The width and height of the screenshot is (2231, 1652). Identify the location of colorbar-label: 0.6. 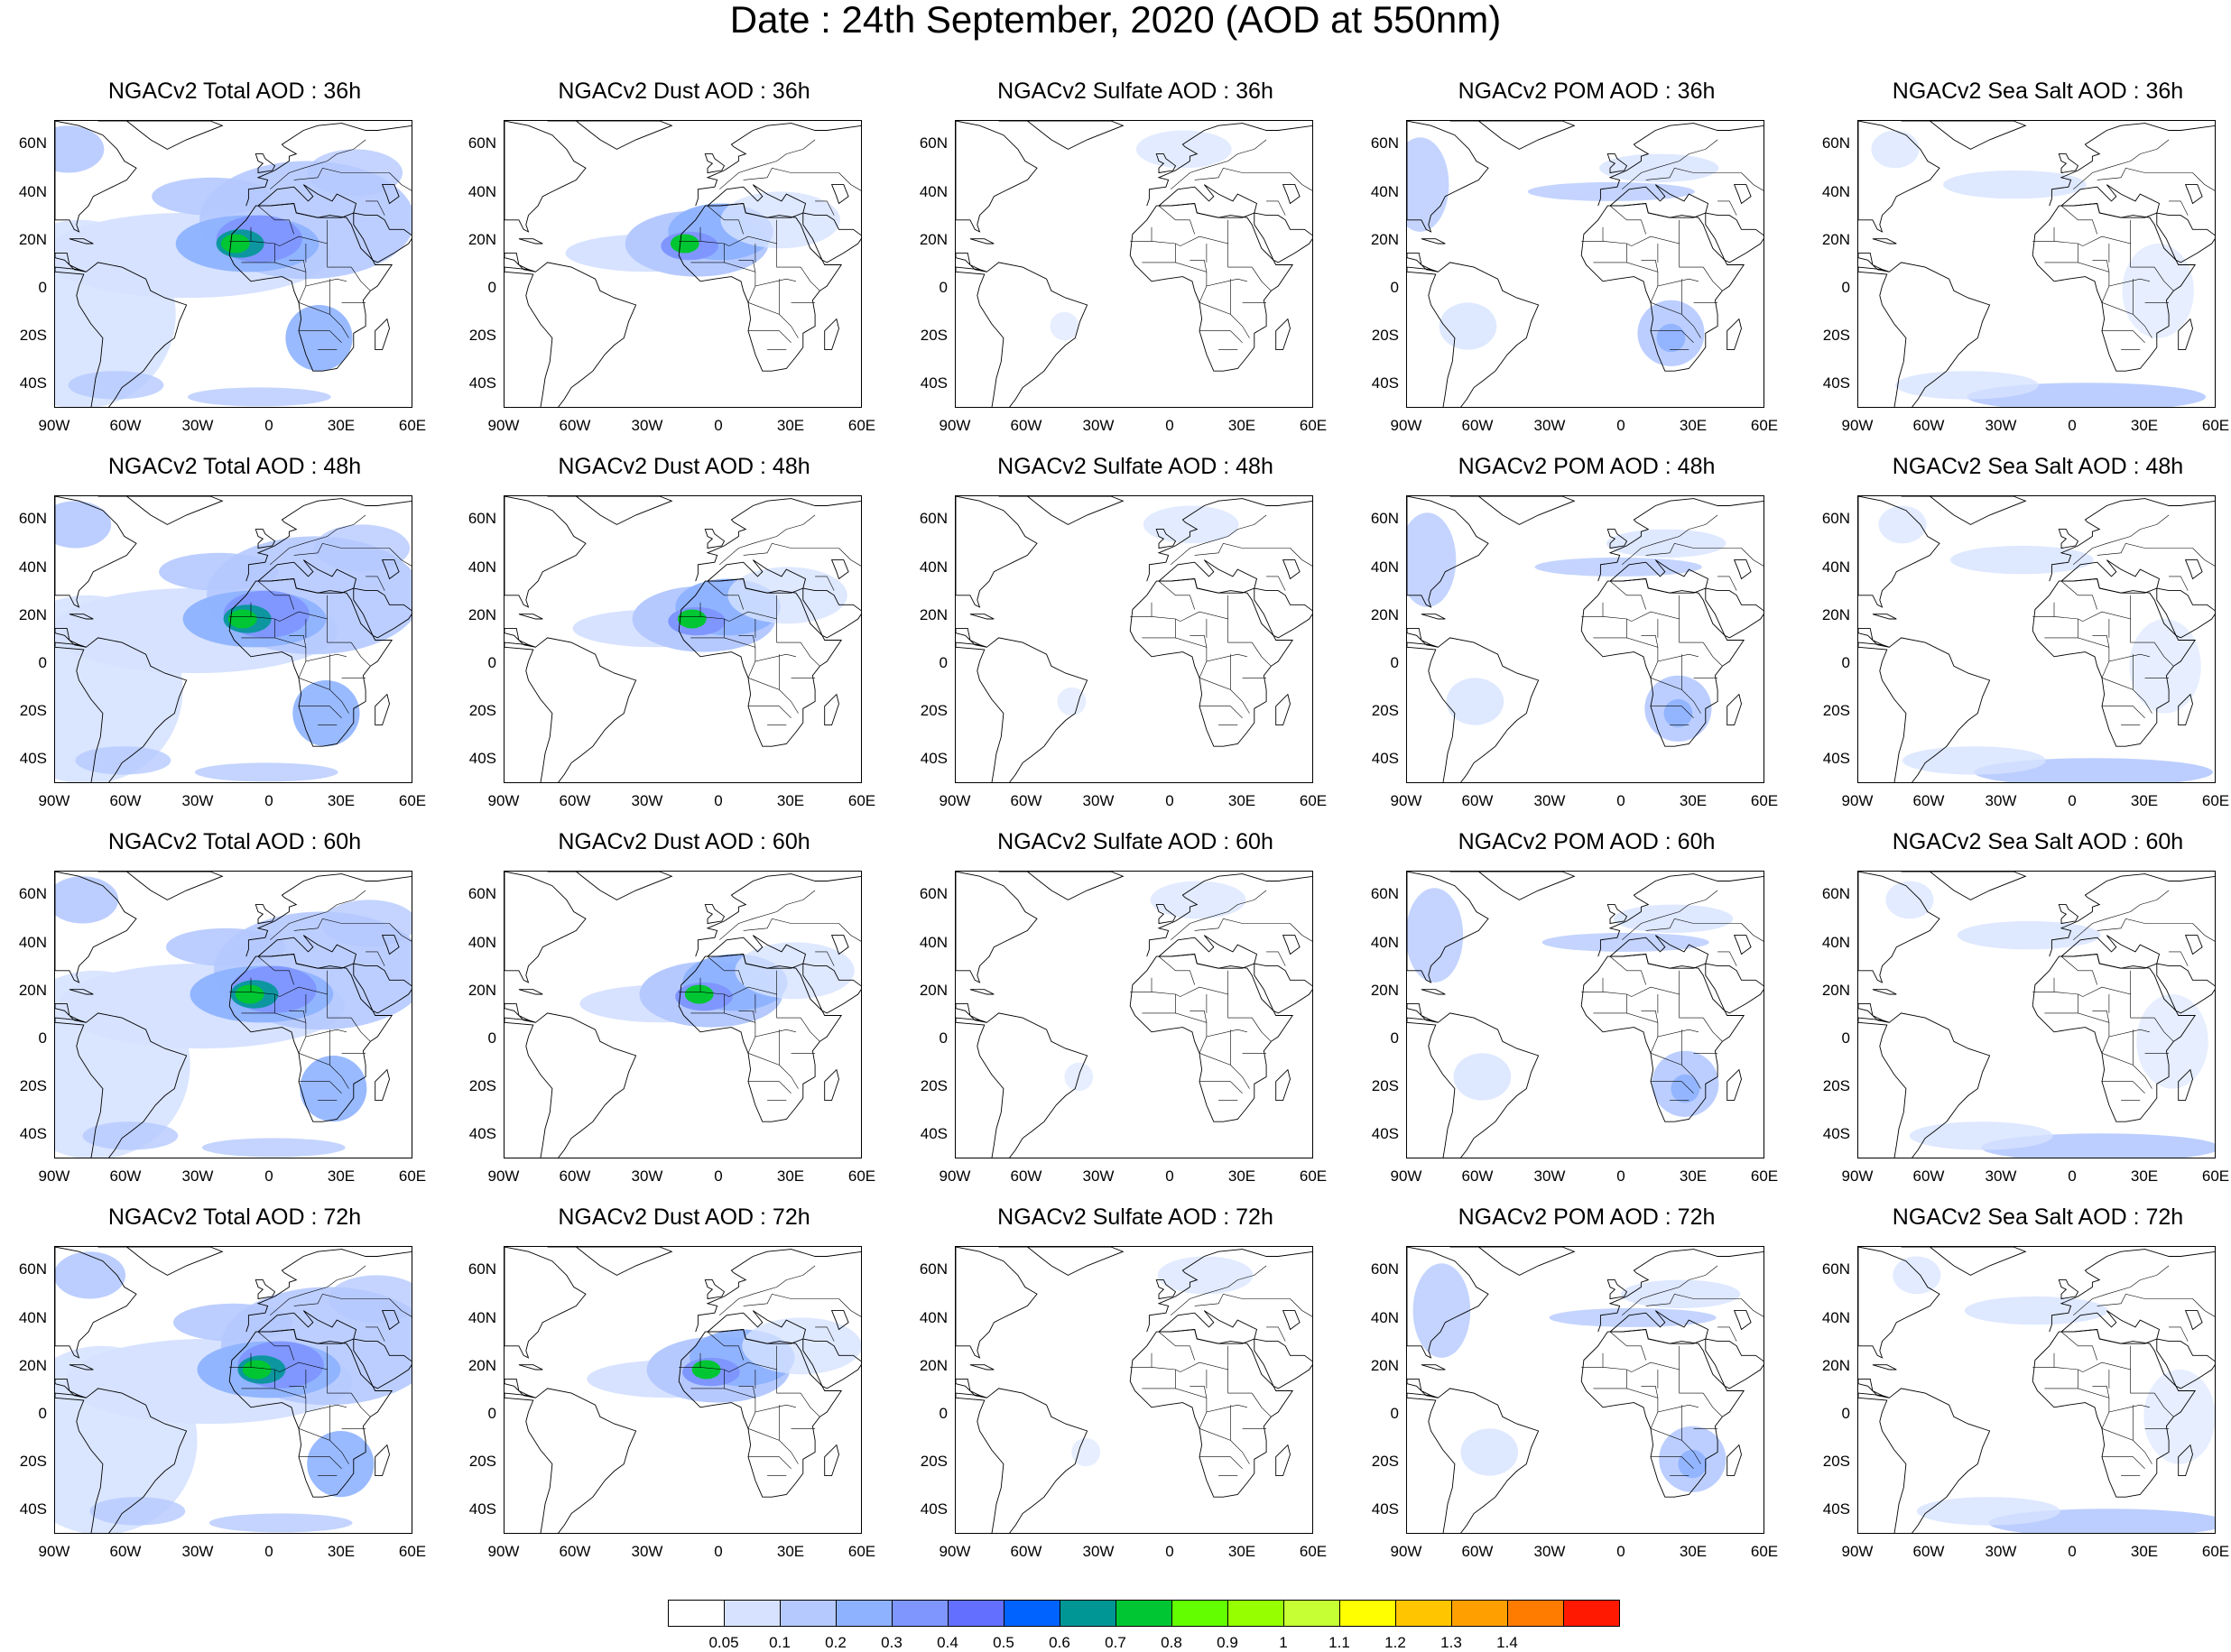
(1059, 1642).